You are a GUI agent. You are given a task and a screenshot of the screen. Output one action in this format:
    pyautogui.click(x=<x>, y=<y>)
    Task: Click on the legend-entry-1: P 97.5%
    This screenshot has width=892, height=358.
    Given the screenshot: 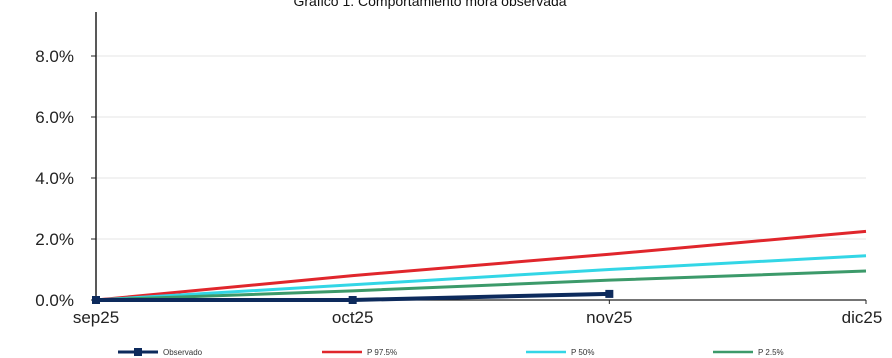 What is the action you would take?
    pyautogui.click(x=359, y=352)
    